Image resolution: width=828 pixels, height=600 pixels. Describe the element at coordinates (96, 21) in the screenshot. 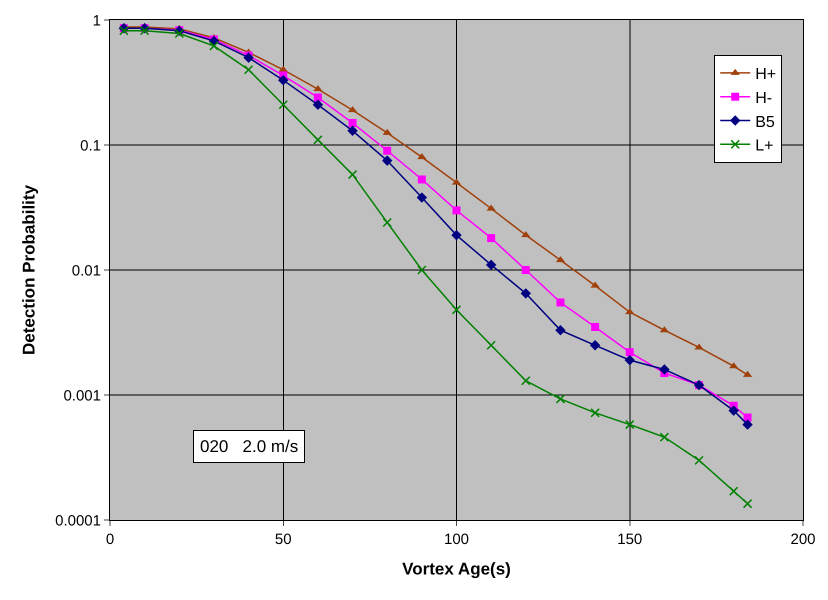

I see `y-tick-label: 1` at that location.